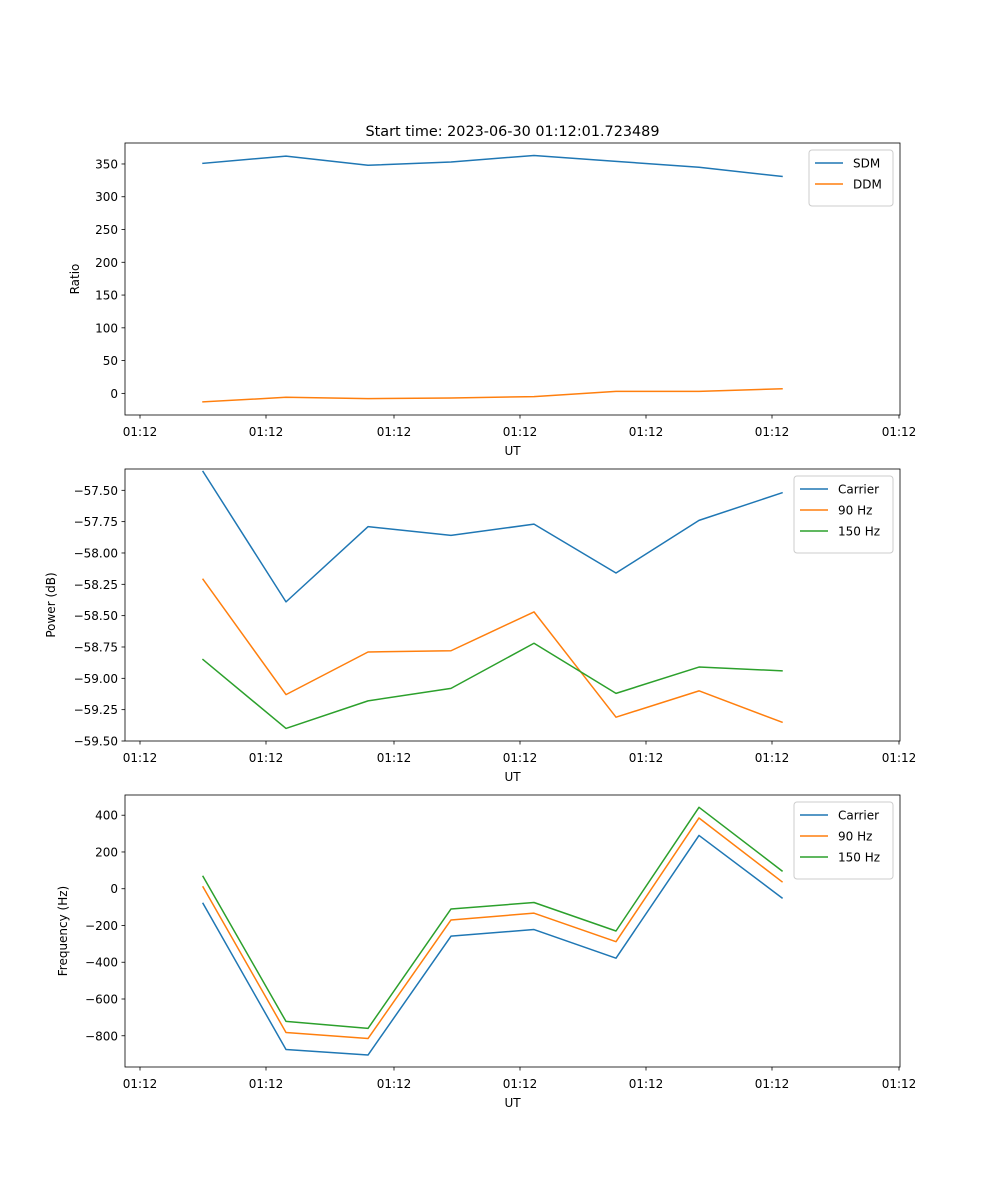 Image resolution: width=1000 pixels, height=1200 pixels. Describe the element at coordinates (866, 164) in the screenshot. I see `legend-label: SDM` at that location.